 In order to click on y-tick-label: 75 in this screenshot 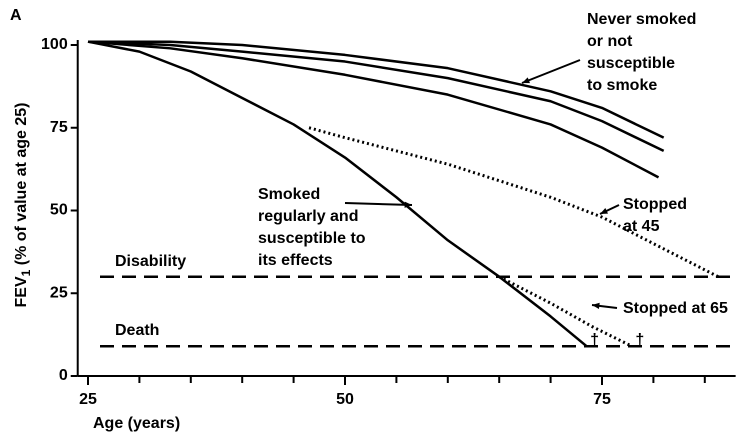, I will do `click(59, 127)`.